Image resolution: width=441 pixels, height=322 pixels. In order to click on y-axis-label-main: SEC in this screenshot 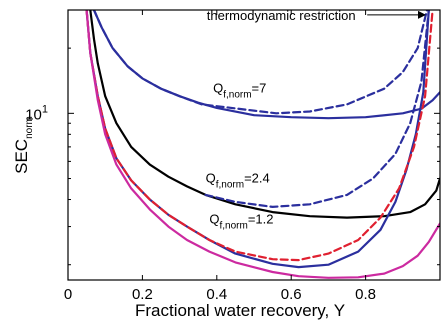, I will do `click(21, 156)`.